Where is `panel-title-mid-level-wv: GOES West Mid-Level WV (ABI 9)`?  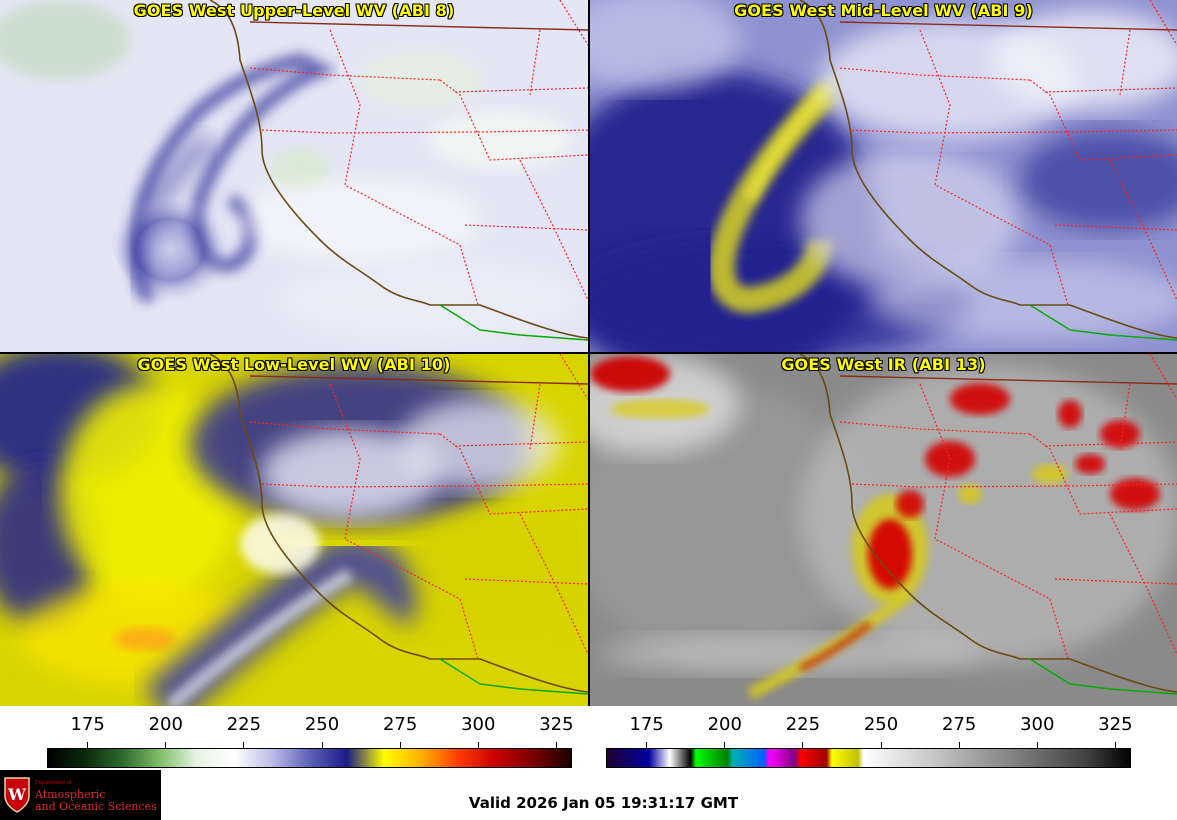
panel-title-mid-level-wv: GOES West Mid-Level WV (ABI 9) is located at coordinates (883, 10).